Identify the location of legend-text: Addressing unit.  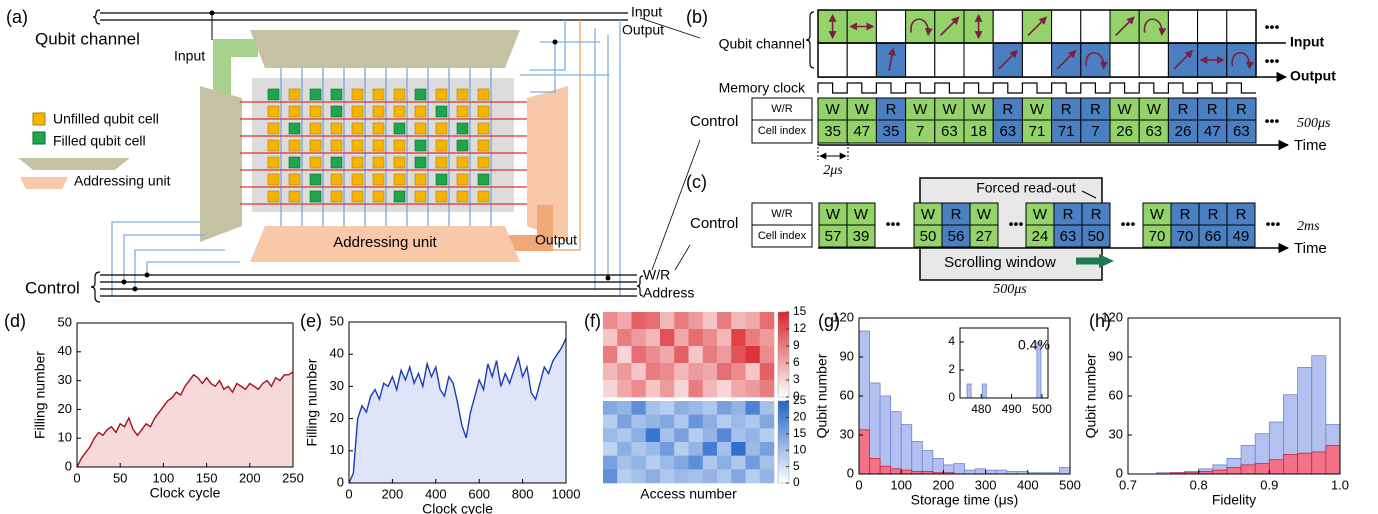
(122, 181).